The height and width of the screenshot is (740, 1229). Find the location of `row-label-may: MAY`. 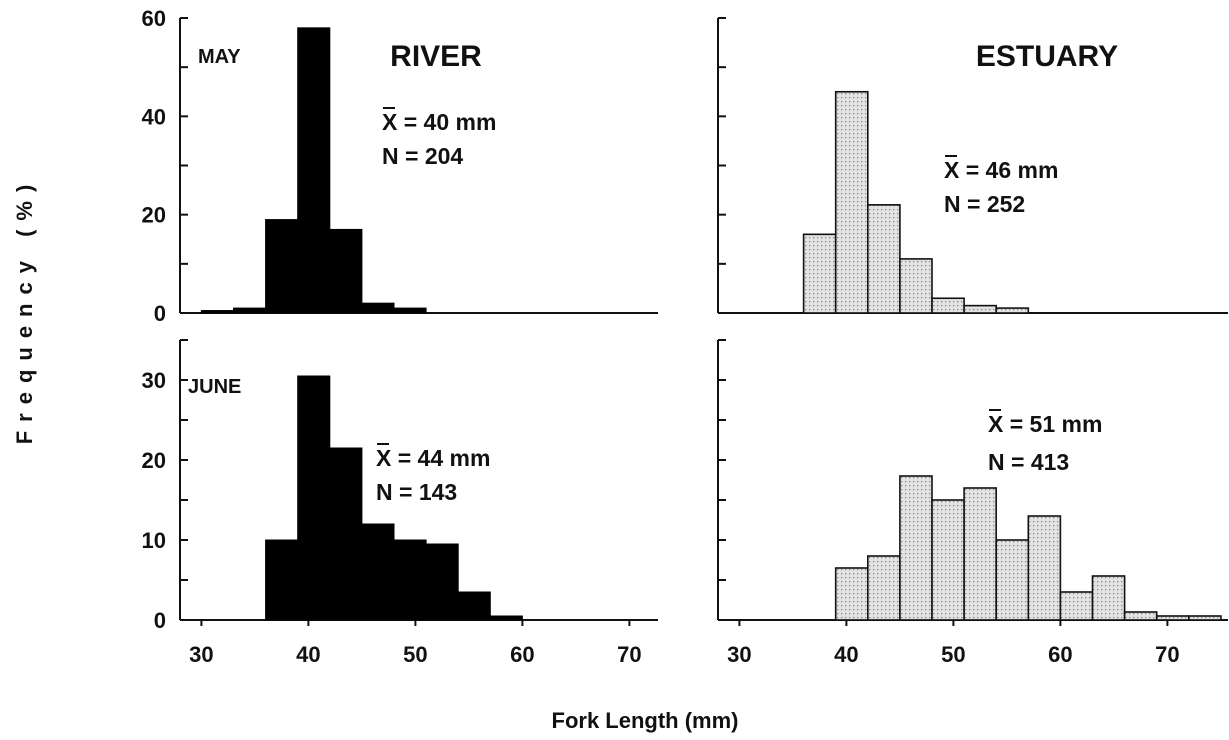

row-label-may: MAY is located at coordinates (219, 57).